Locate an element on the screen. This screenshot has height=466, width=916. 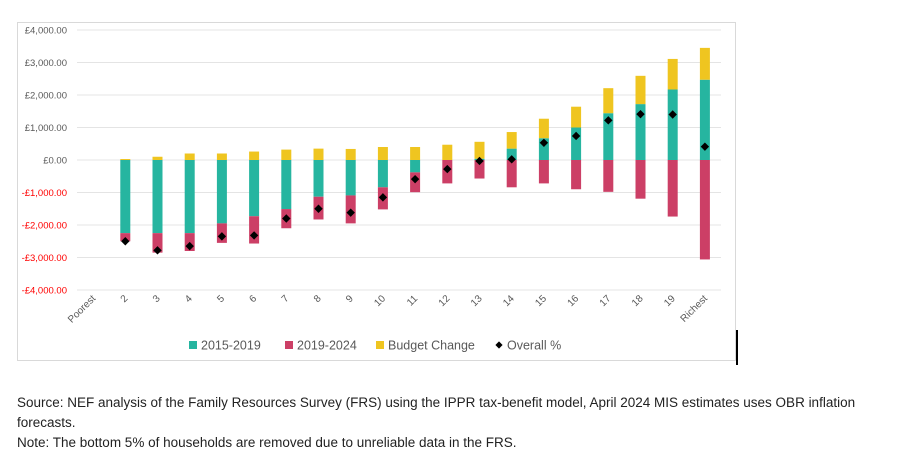
x-tick-label: 13 is located at coordinates (477, 301).